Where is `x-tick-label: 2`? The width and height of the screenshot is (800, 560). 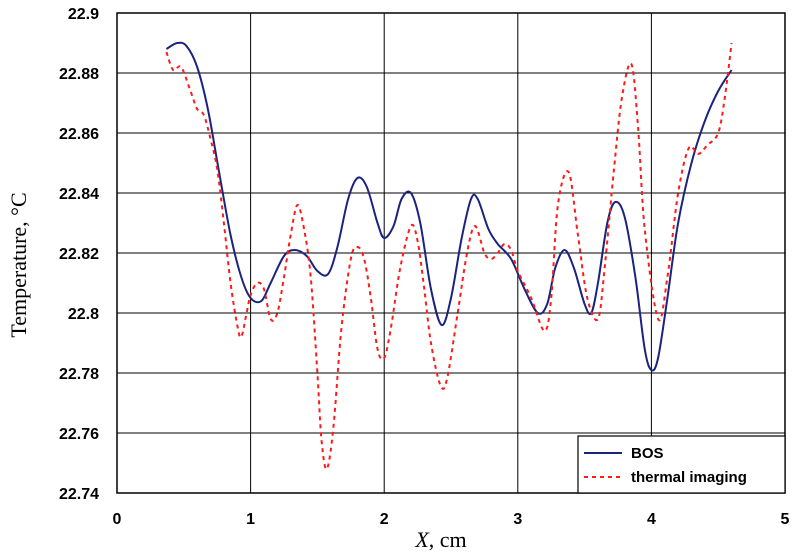 x-tick-label: 2 is located at coordinates (384, 519).